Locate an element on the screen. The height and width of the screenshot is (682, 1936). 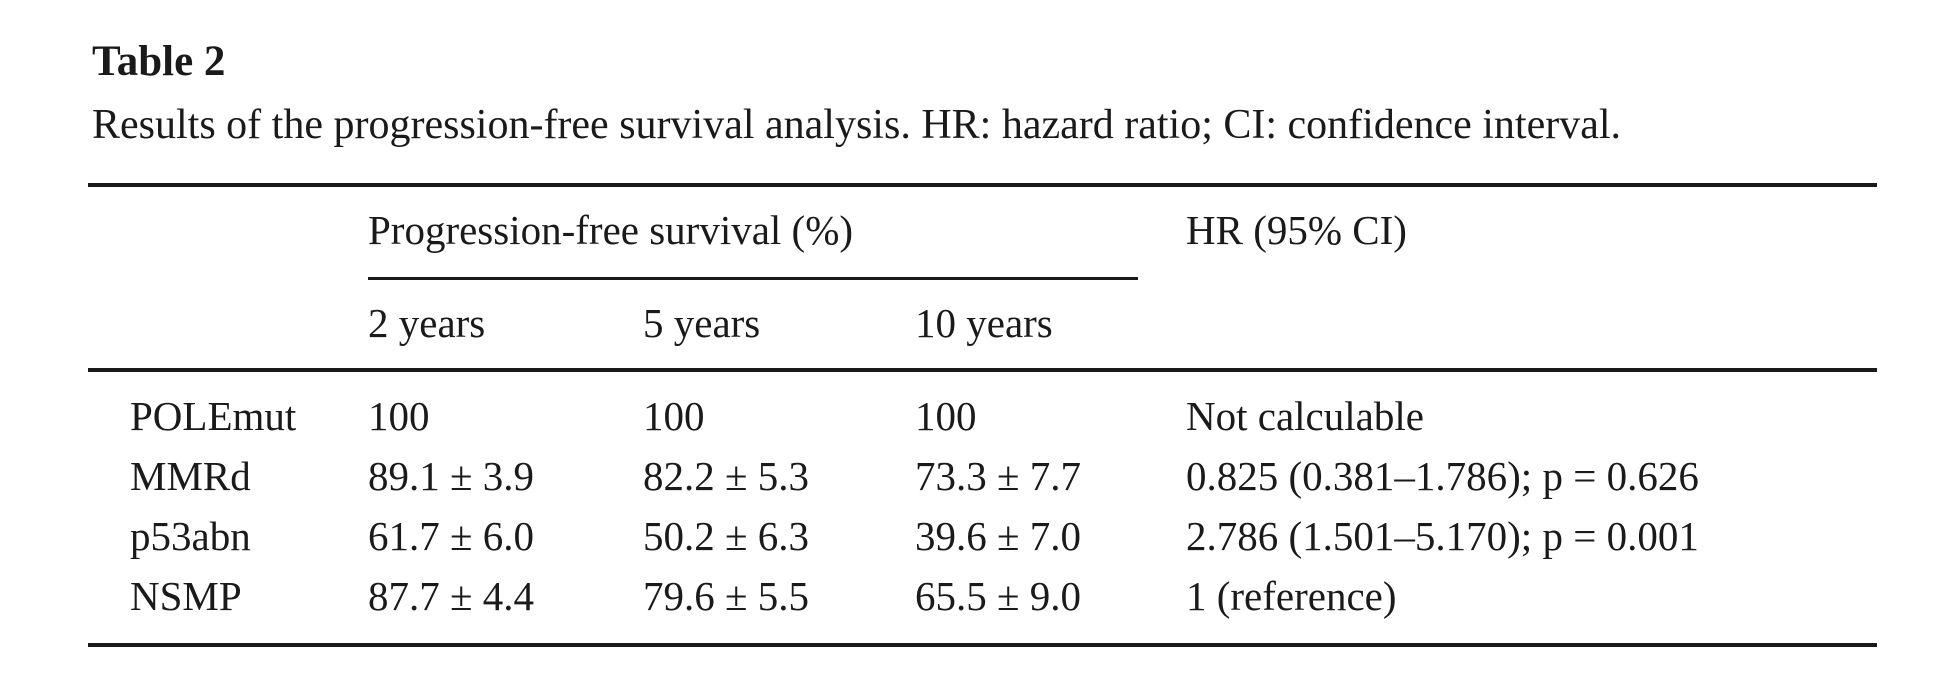
row-label: MMRd is located at coordinates (190, 475).